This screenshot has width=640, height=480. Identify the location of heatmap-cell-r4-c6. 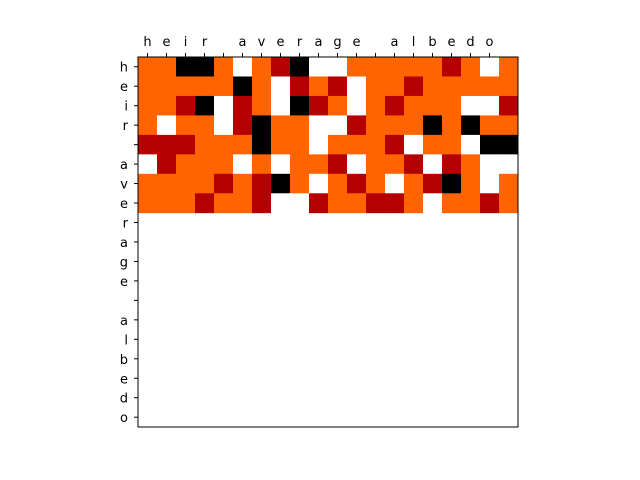
(262, 144).